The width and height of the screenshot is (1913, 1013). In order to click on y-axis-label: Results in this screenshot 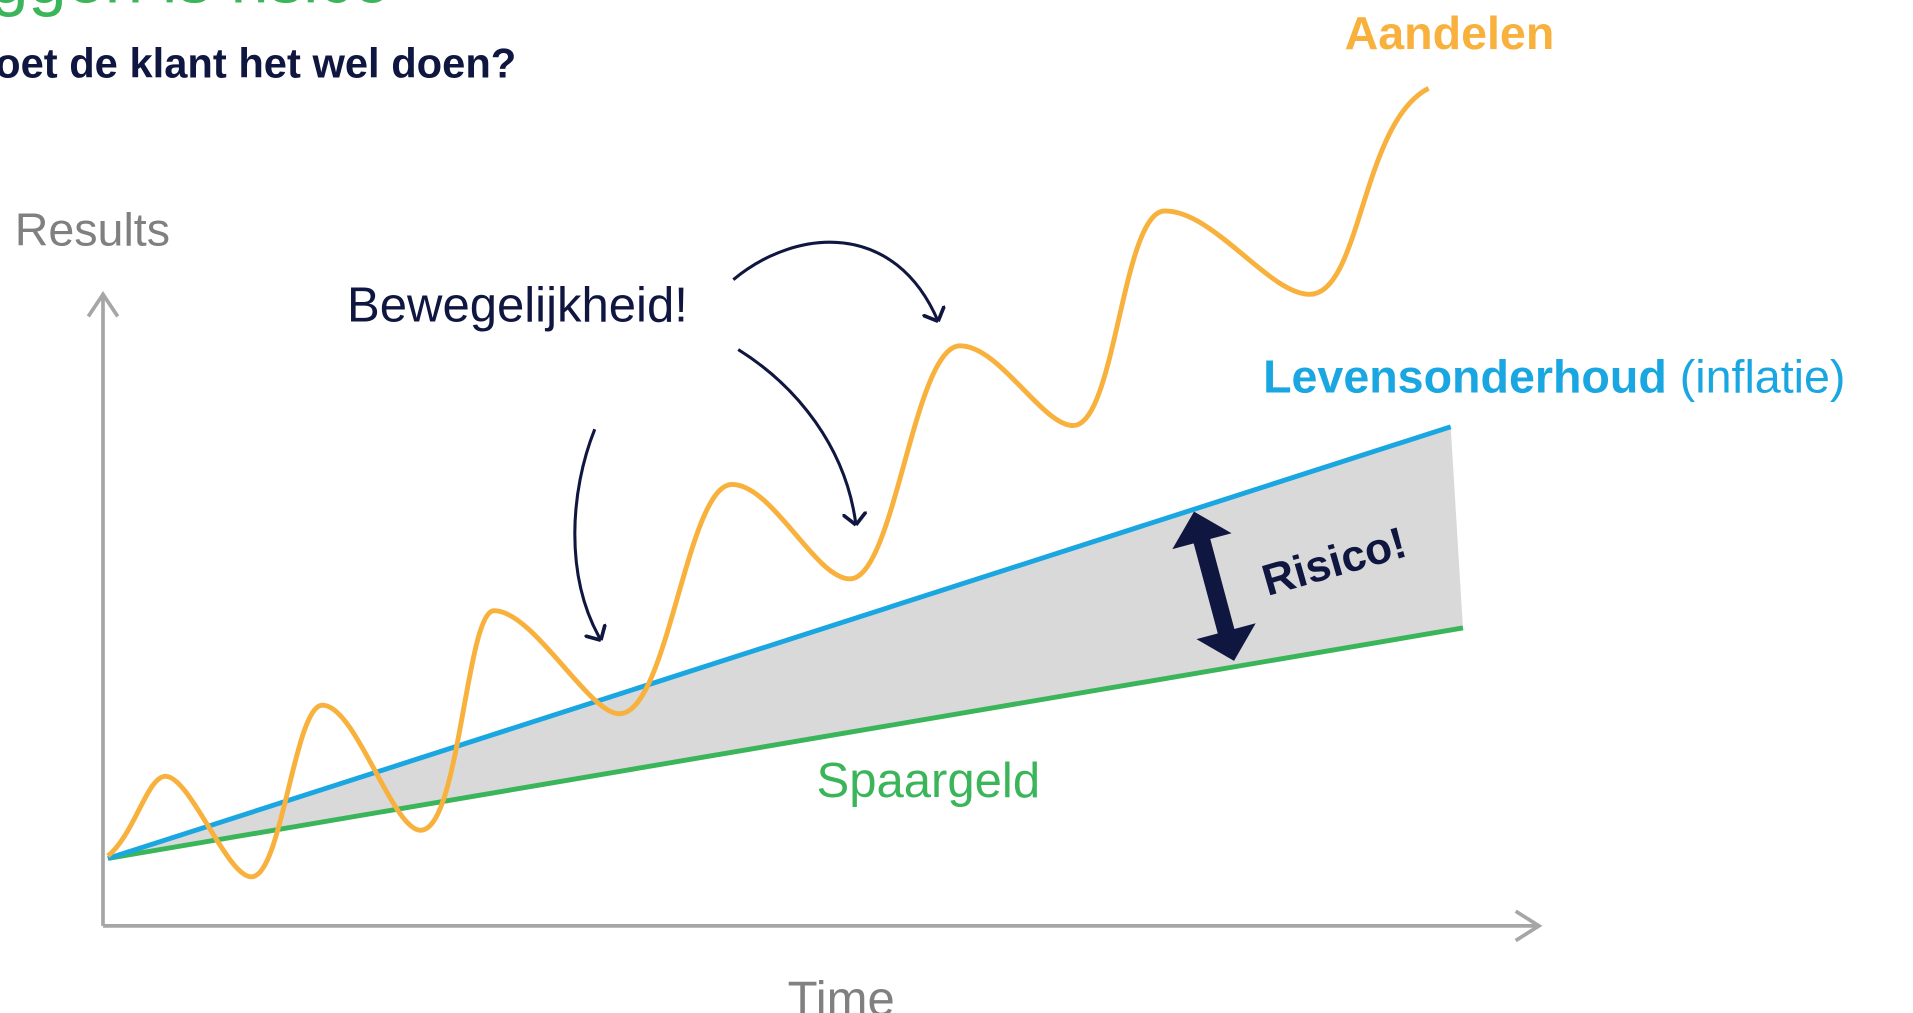, I will do `click(92, 229)`.